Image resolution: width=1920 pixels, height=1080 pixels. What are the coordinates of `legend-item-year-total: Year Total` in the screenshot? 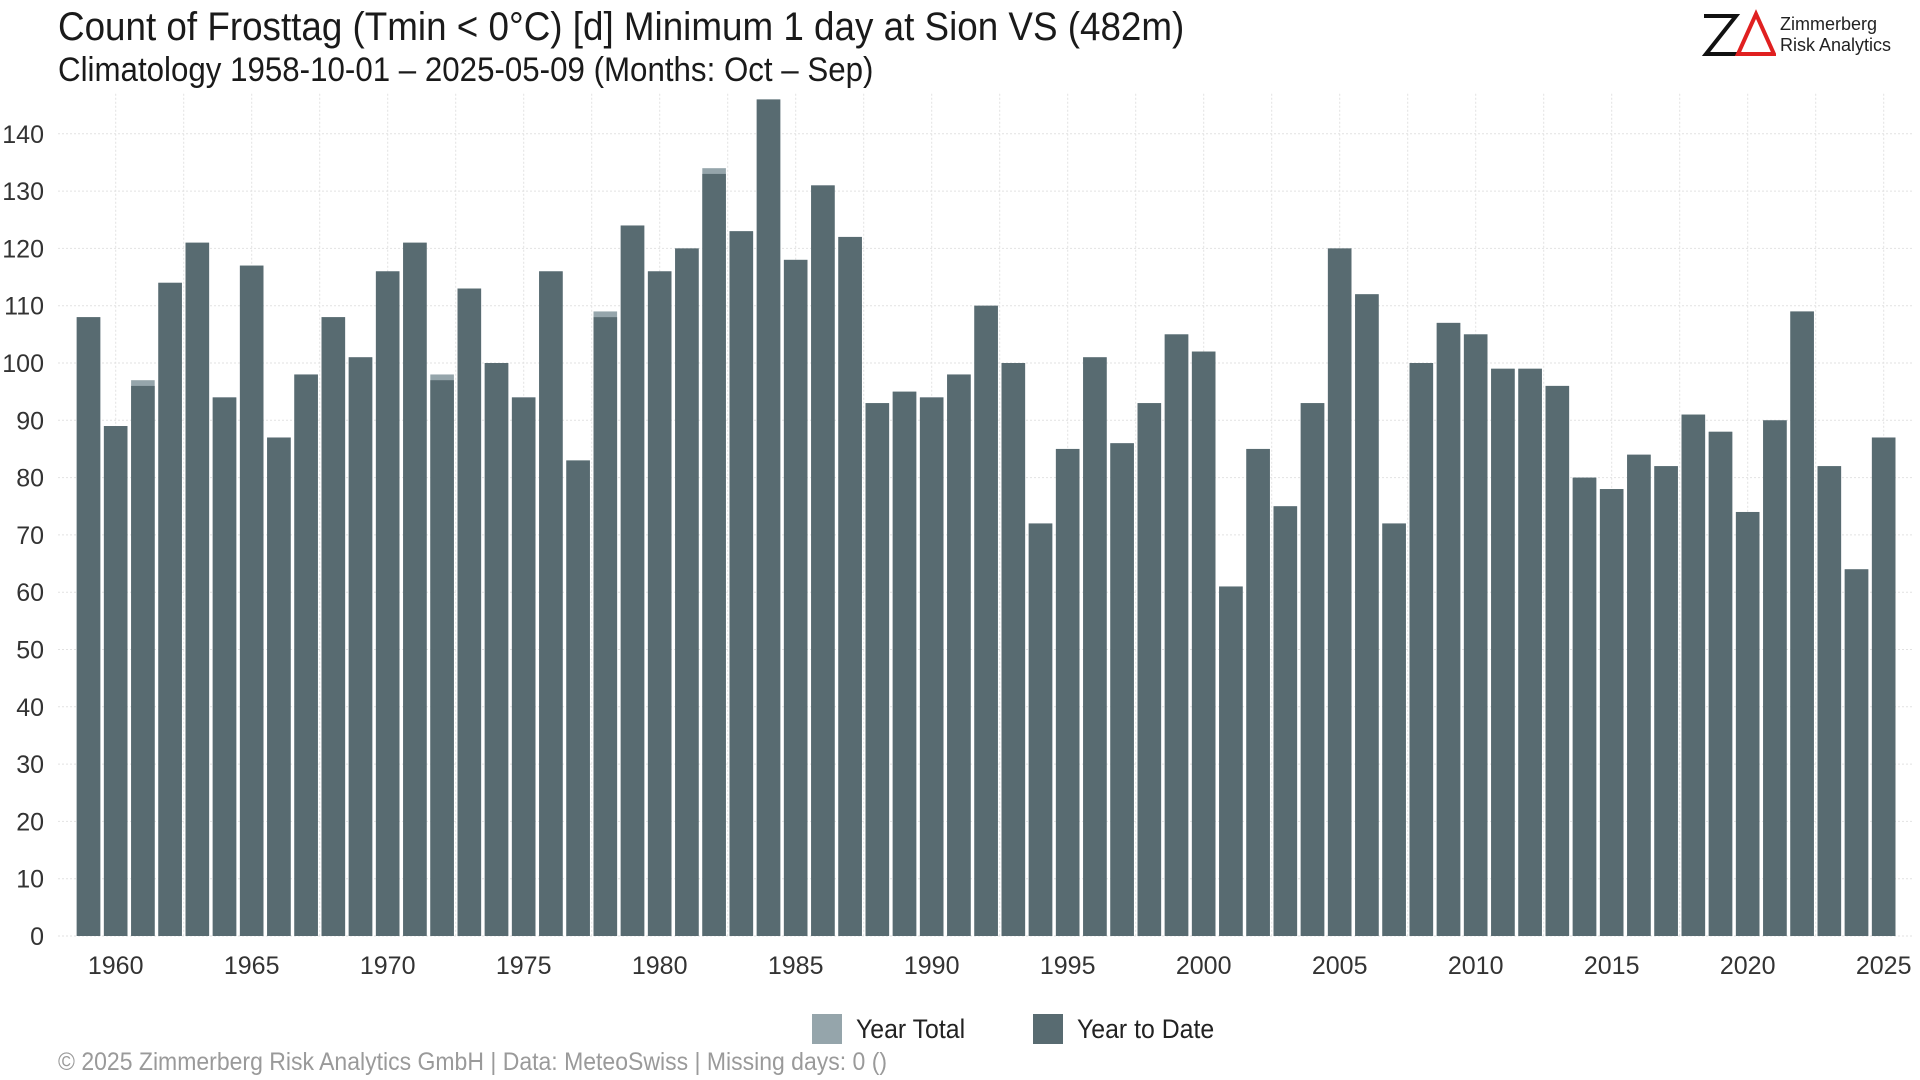 It's located at (893, 1029).